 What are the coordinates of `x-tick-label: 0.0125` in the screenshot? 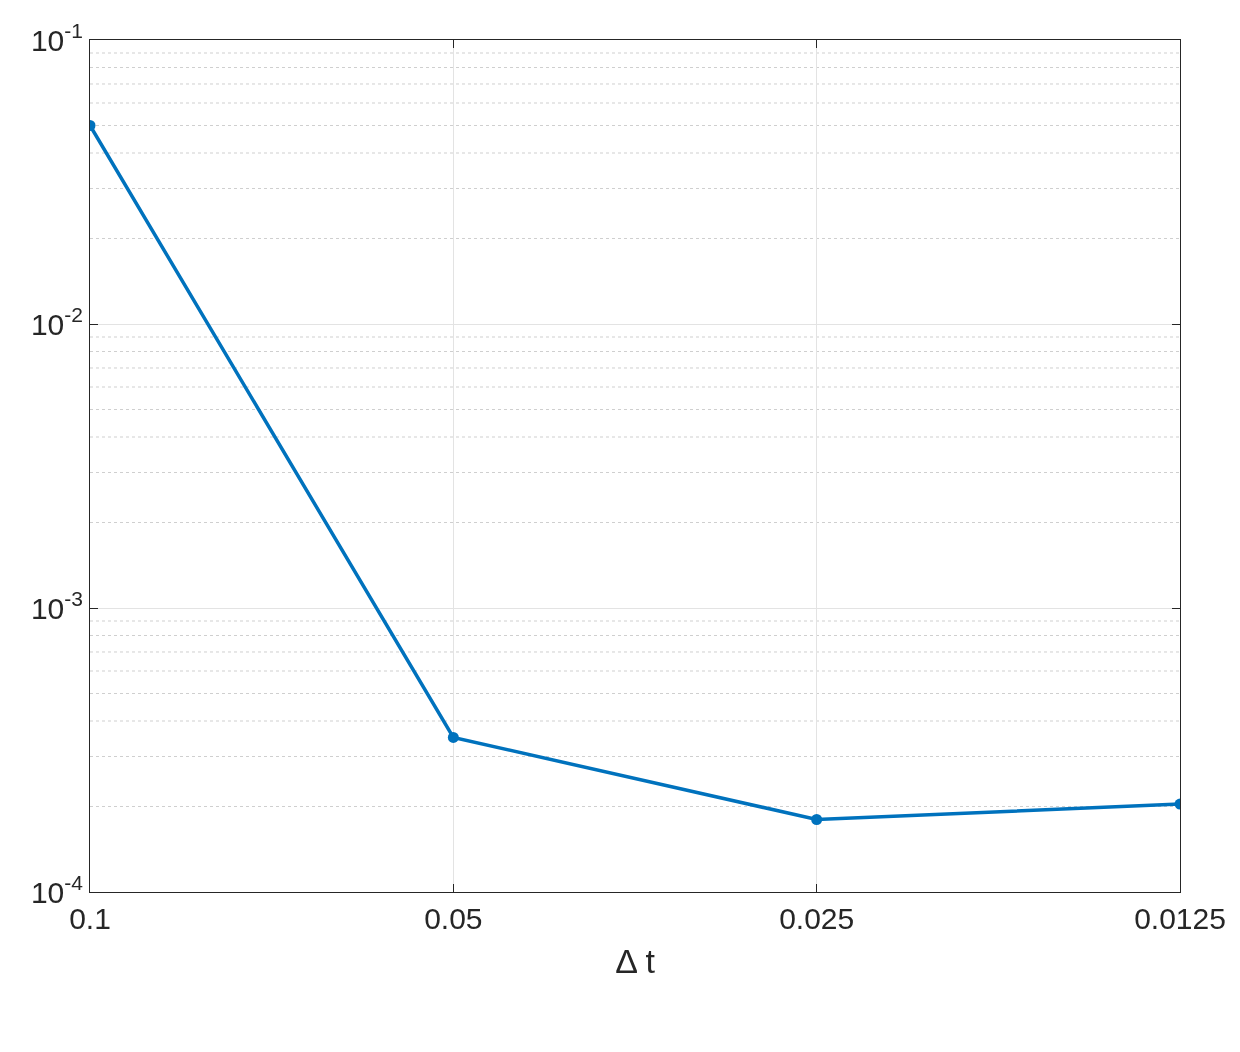 It's located at (1180, 918).